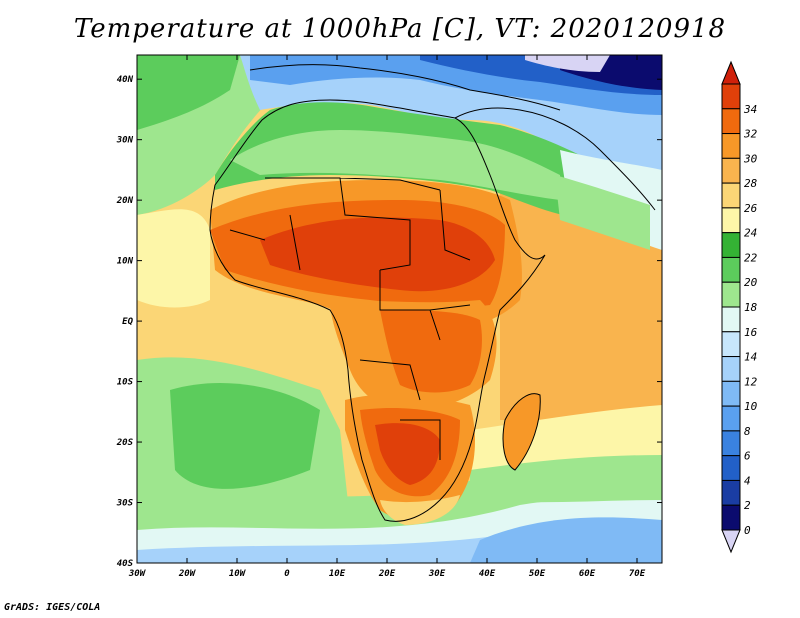  I want to click on lon-label: 60E, so click(587, 574).